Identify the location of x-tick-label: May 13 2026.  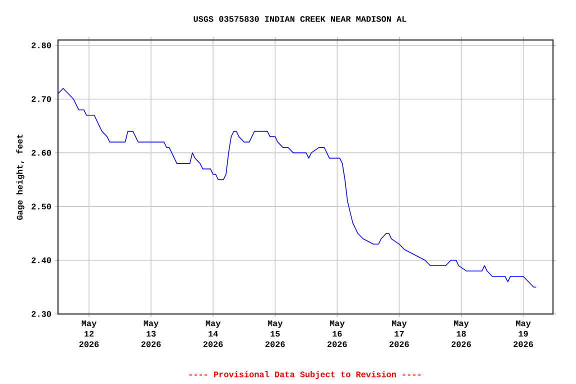
(151, 334).